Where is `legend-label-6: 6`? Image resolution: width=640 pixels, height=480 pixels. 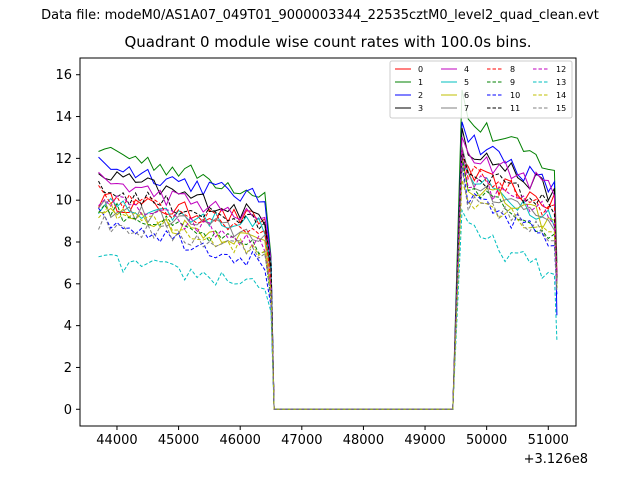 legend-label-6: 6 is located at coordinates (466, 95).